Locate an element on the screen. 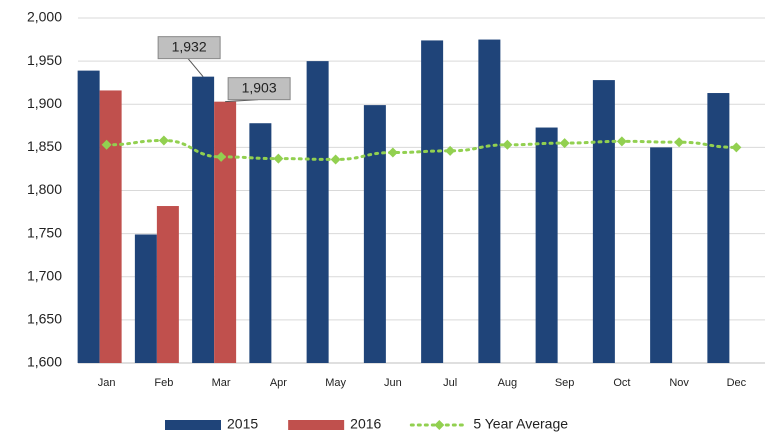 This screenshot has width=773, height=435. y-tick-label: 1,800 is located at coordinates (44, 189).